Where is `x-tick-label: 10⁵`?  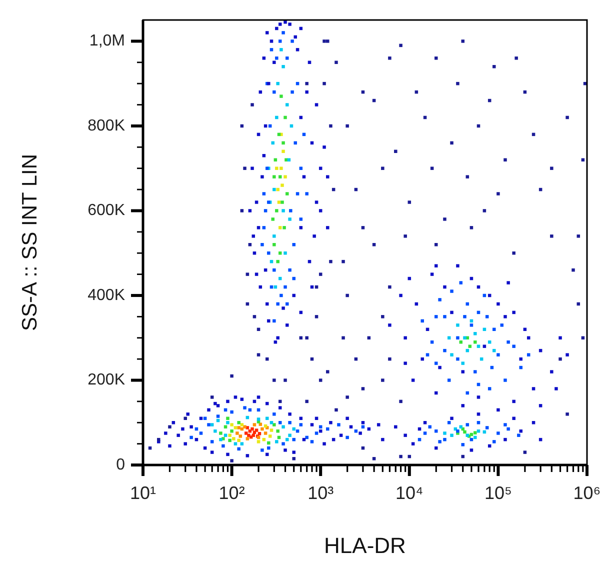 x-tick-label: 10⁵ is located at coordinates (498, 492).